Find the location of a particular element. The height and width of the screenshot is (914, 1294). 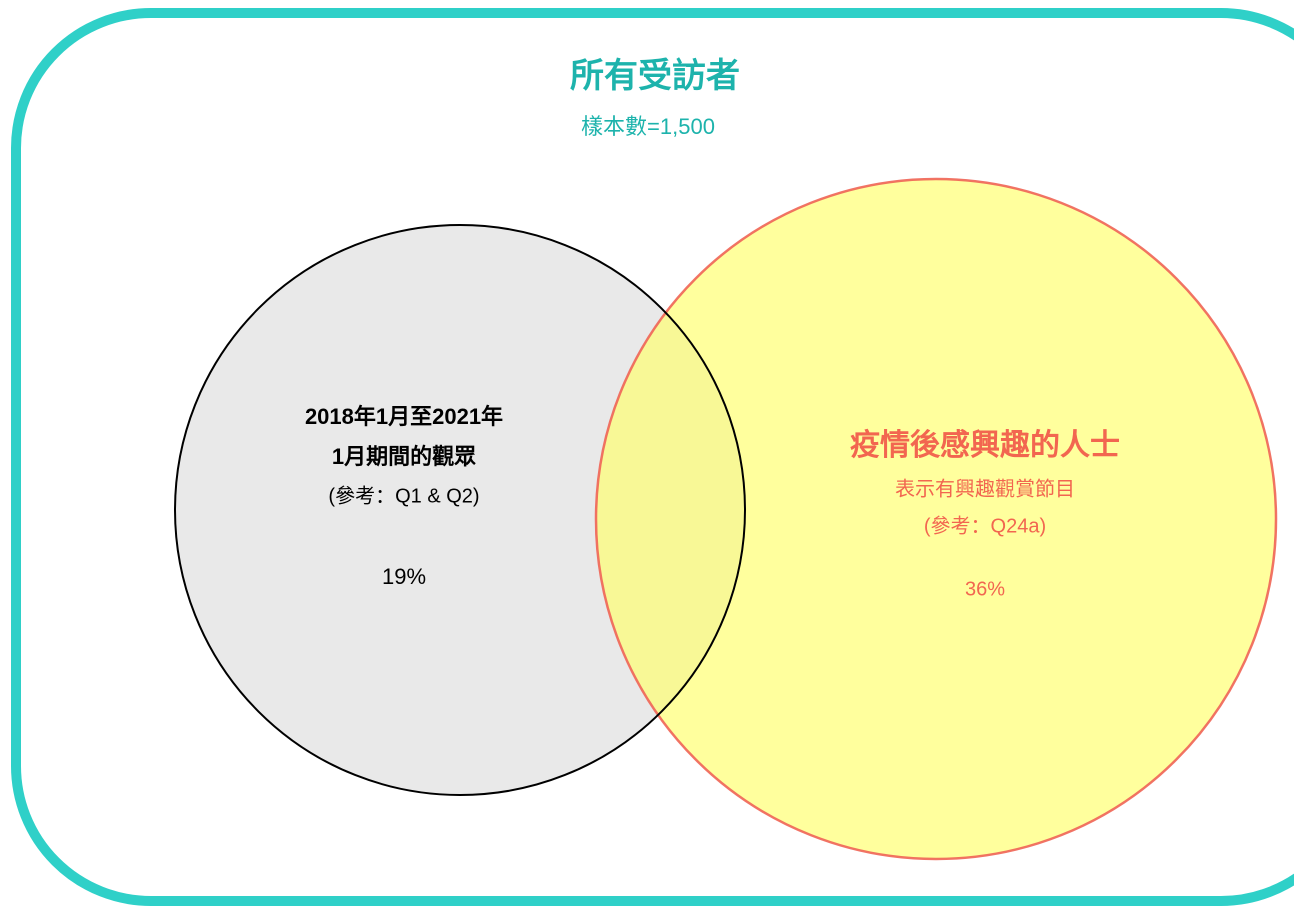

set-label: 2018年1月至2021年 is located at coordinates (404, 416).